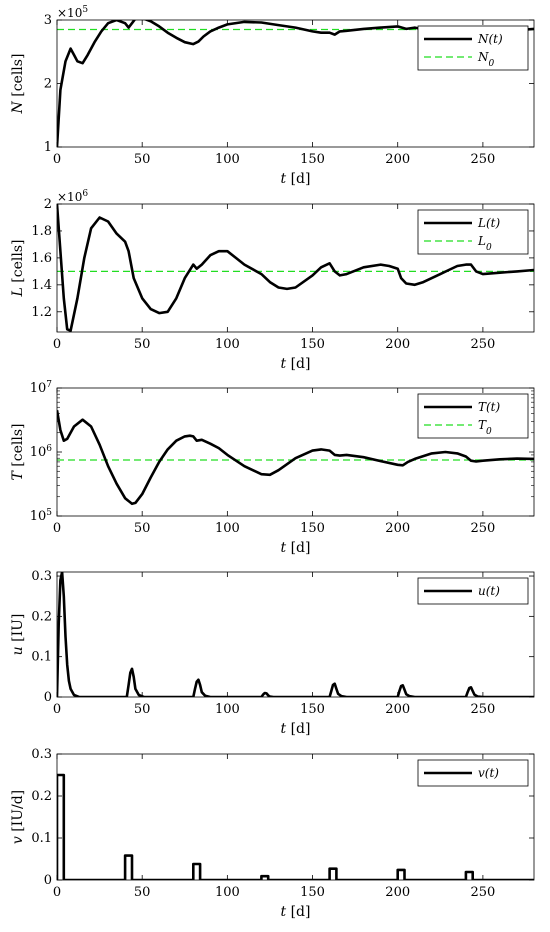  Describe the element at coordinates (41, 312) in the screenshot. I see `y-tick-label: 1.2` at that location.